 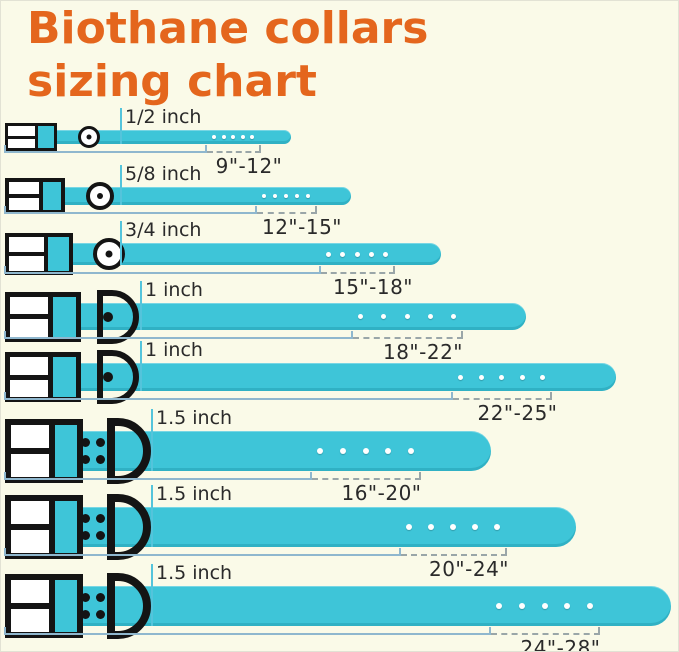 What do you see at coordinates (381, 493) in the screenshot?
I see `neck-size-label: 16"-20"` at bounding box center [381, 493].